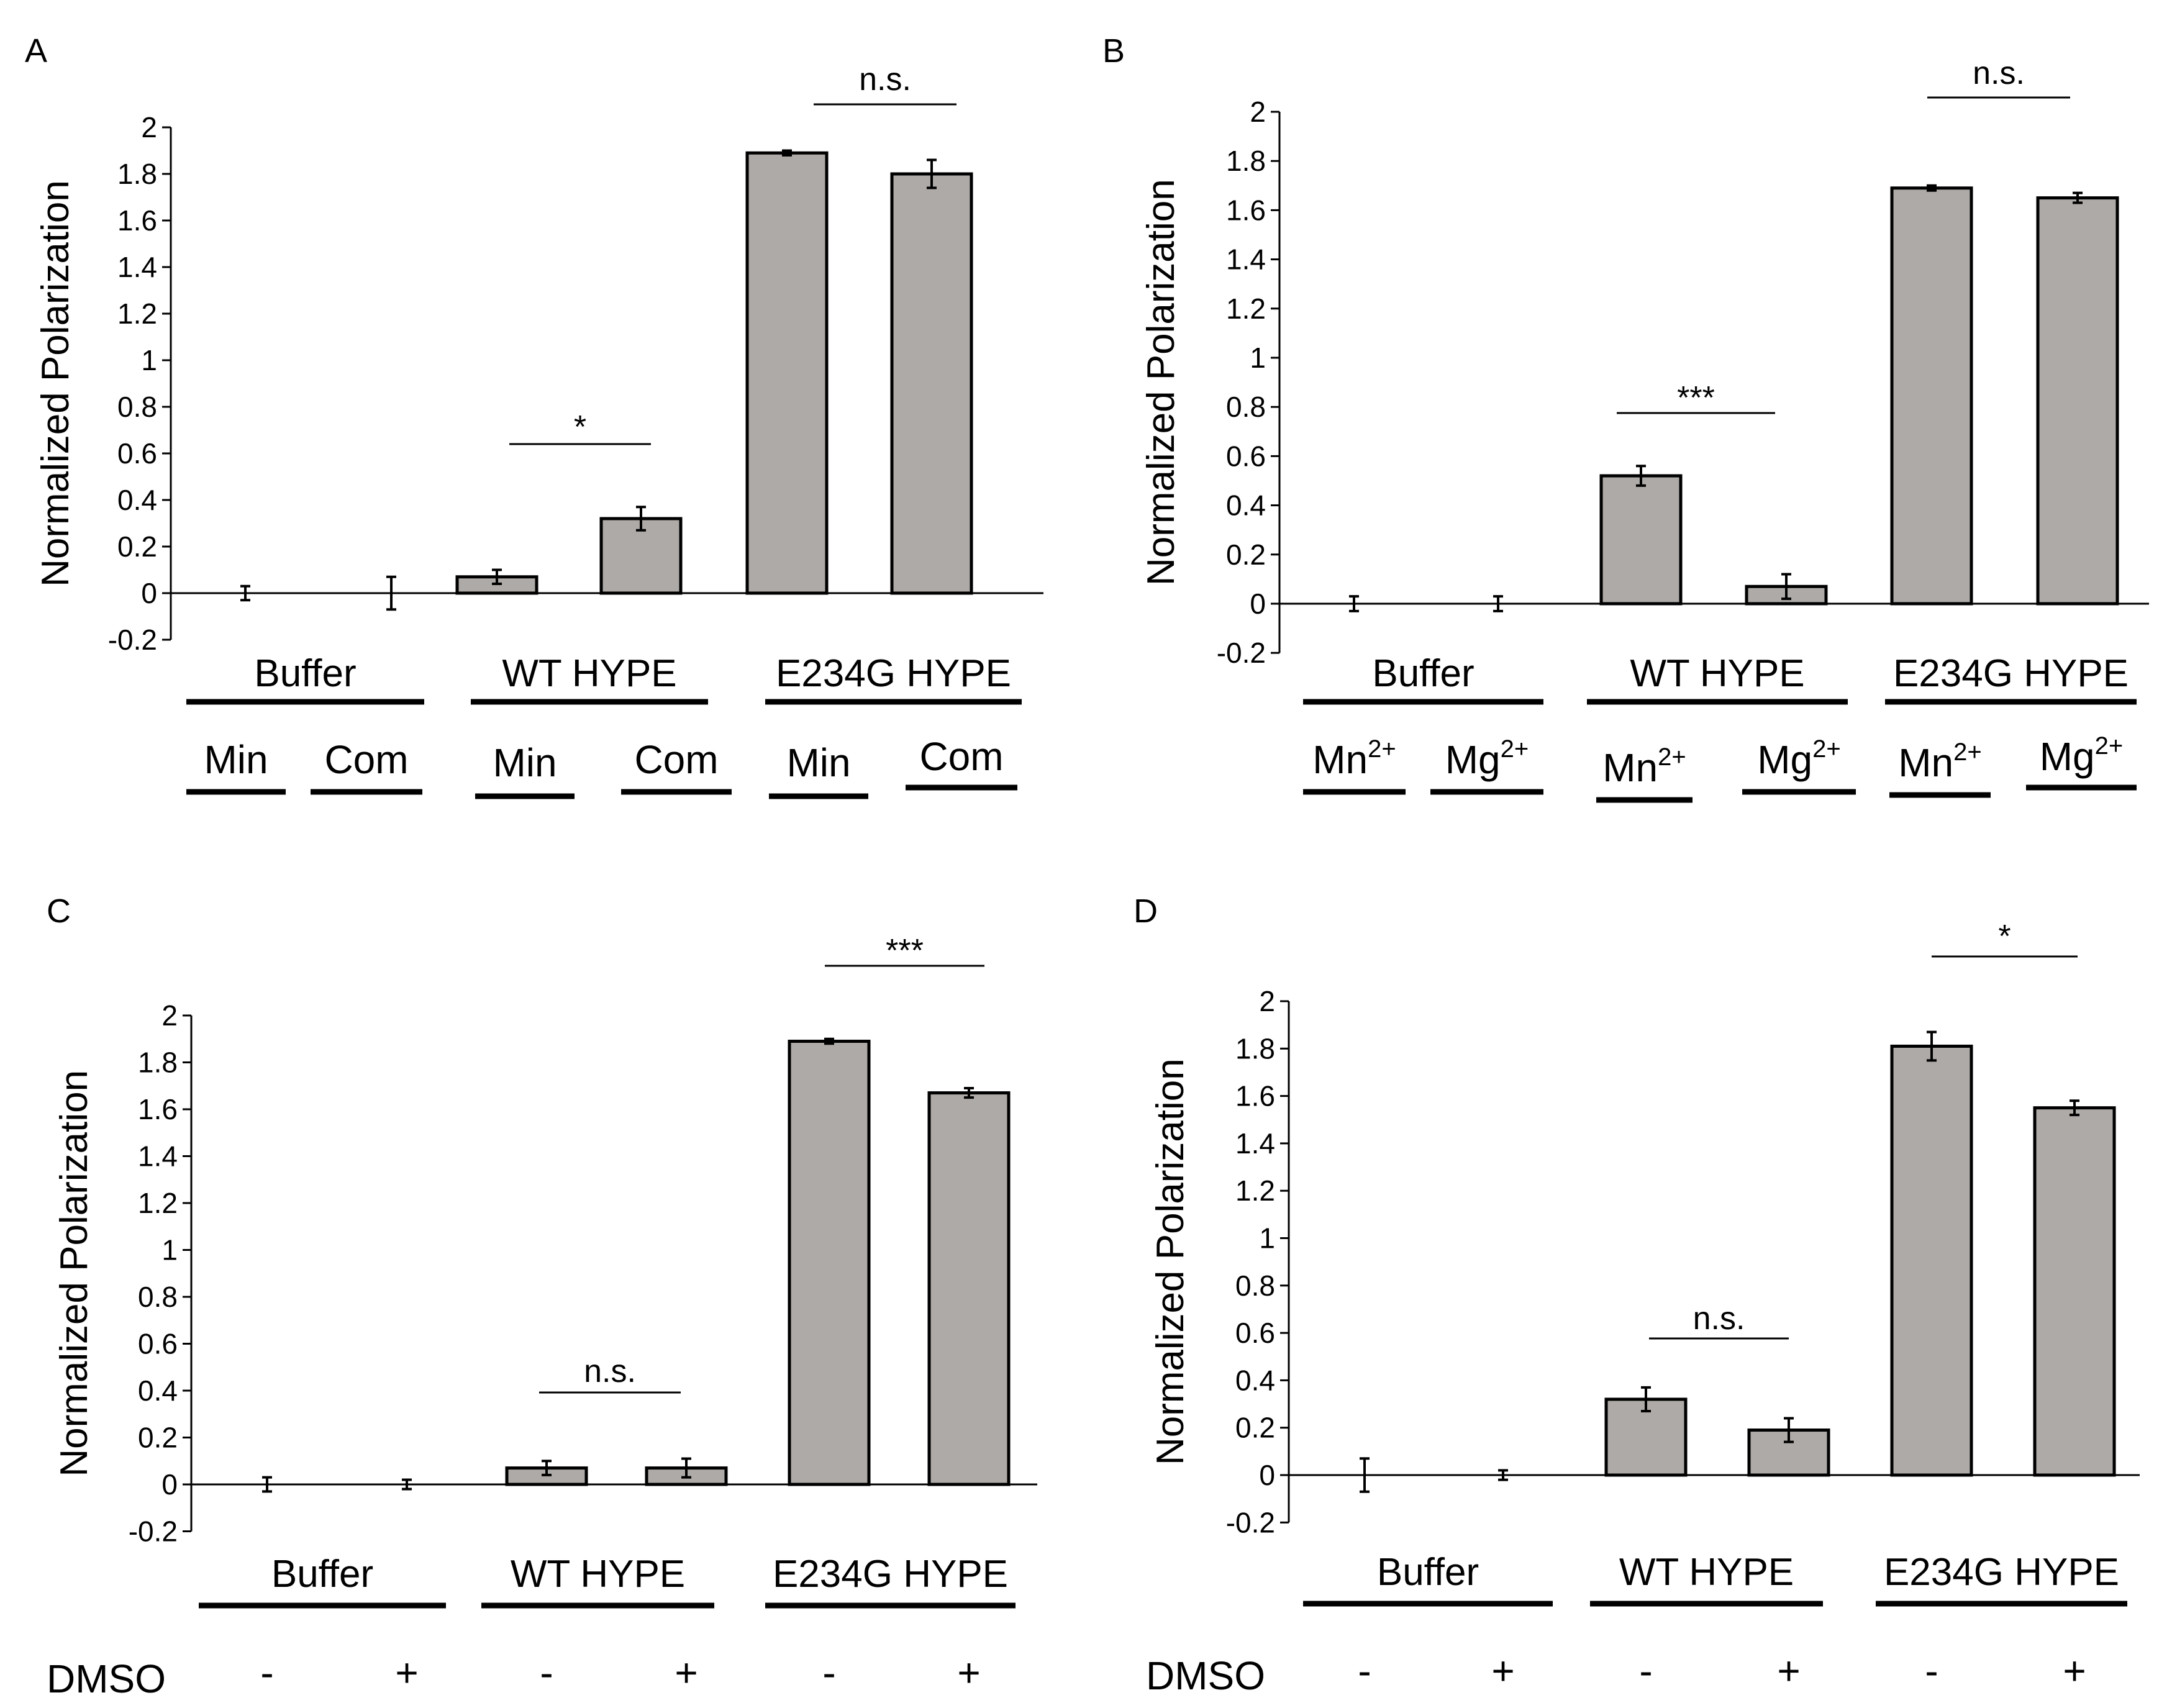 The width and height of the screenshot is (2172, 1708). Describe the element at coordinates (1340, 759) in the screenshot. I see `category-label-base: Mn` at that location.